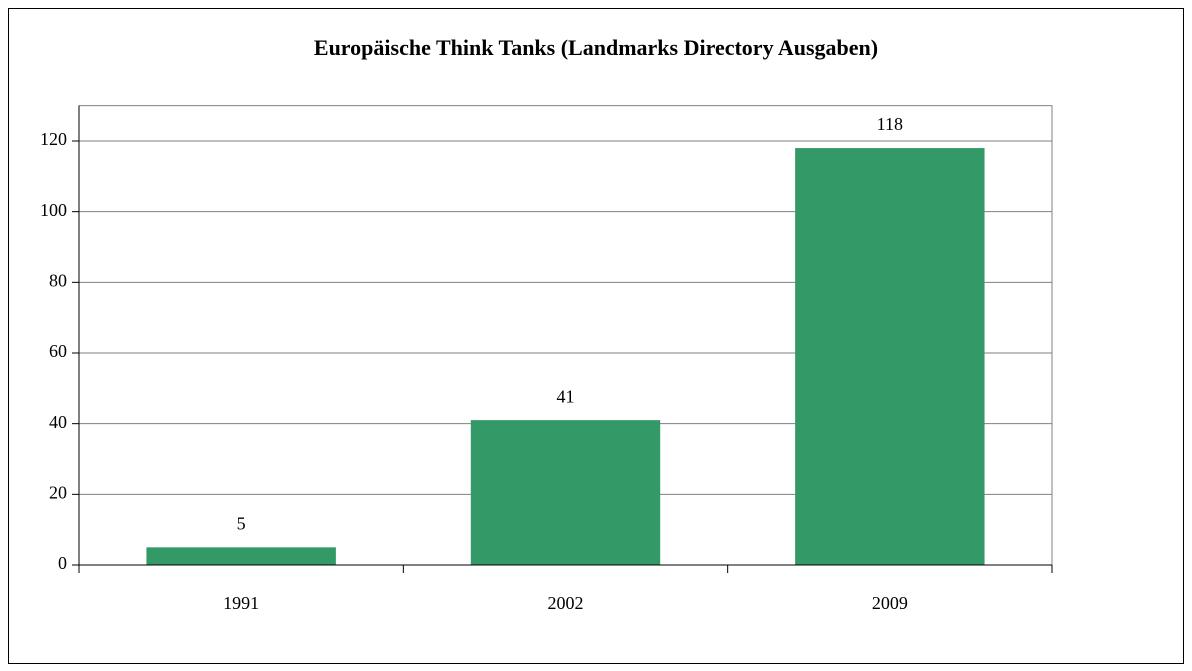 The width and height of the screenshot is (1192, 671). Describe the element at coordinates (241, 523) in the screenshot. I see `value-label: 5` at that location.